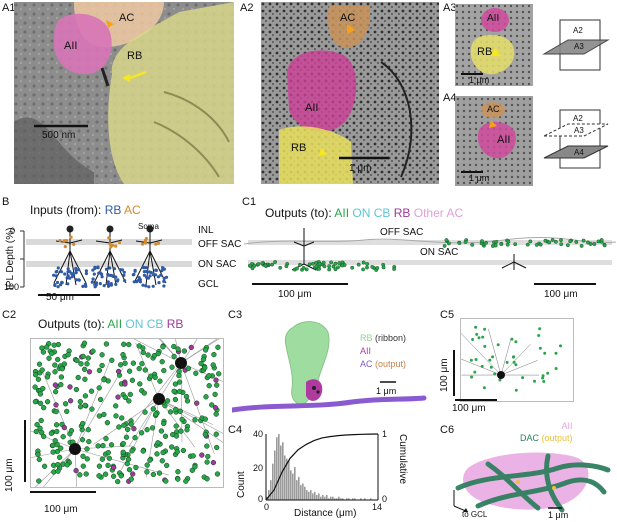 The image size is (617, 522). I want to click on panel-c1-reconstruction: OFF SAC ON SAC 100 μm 100 μm, so click(430, 262).